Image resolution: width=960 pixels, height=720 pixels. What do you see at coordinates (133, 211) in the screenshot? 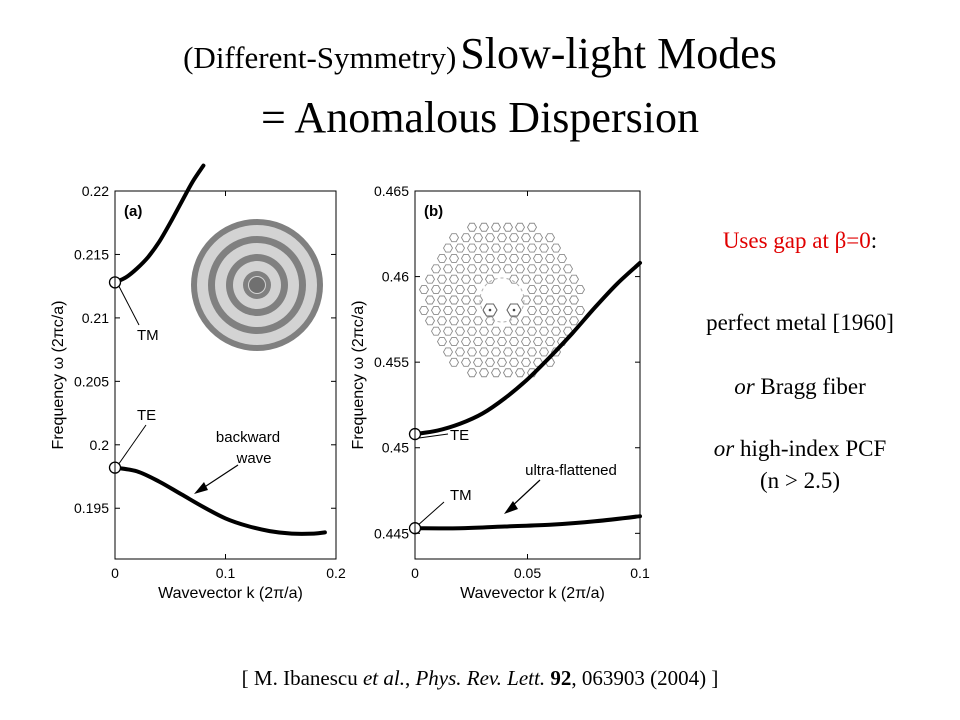
I see `panel-label: (a)` at bounding box center [133, 211].